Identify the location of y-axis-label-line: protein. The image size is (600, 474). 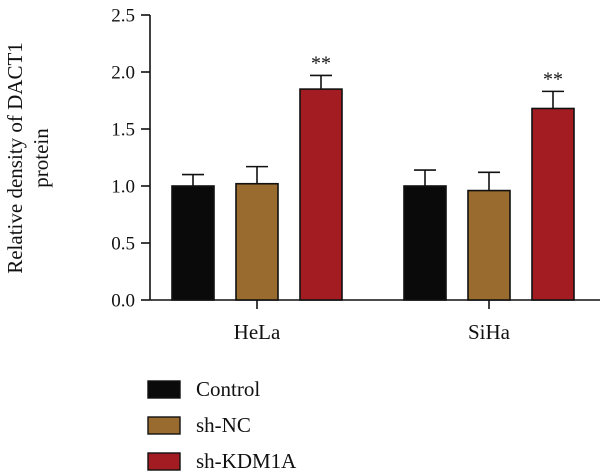
(41, 158).